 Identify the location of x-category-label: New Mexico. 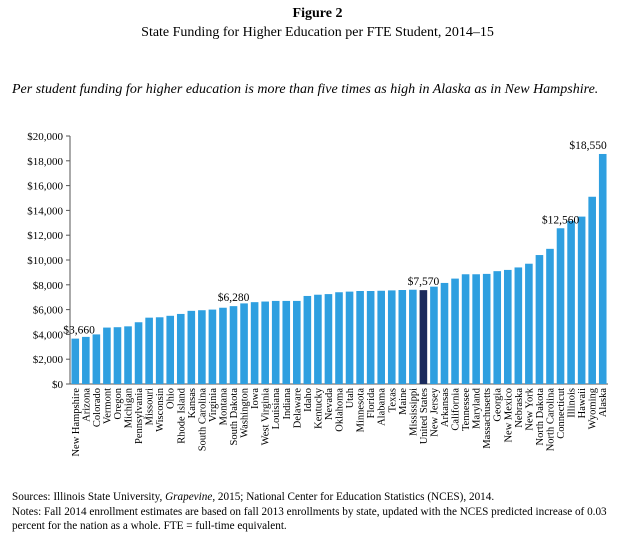
(508, 415).